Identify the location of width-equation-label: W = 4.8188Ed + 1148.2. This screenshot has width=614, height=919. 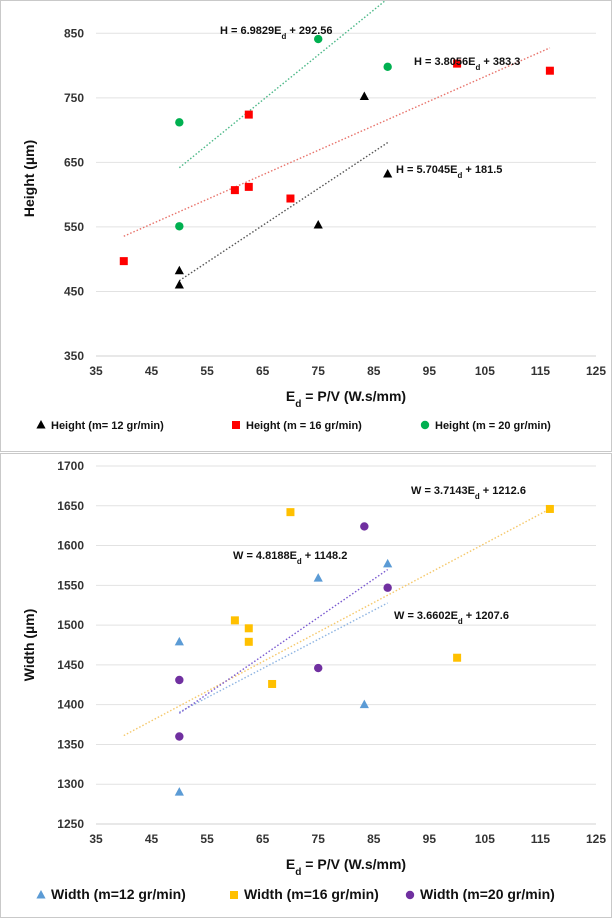
(290, 558).